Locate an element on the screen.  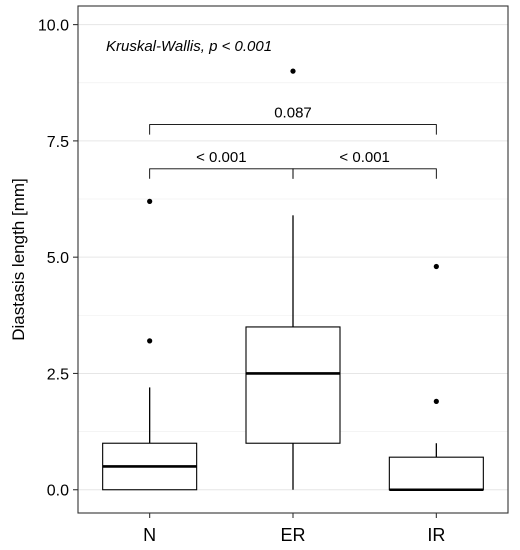
y-tick-label: 7.5 is located at coordinates (58, 142).